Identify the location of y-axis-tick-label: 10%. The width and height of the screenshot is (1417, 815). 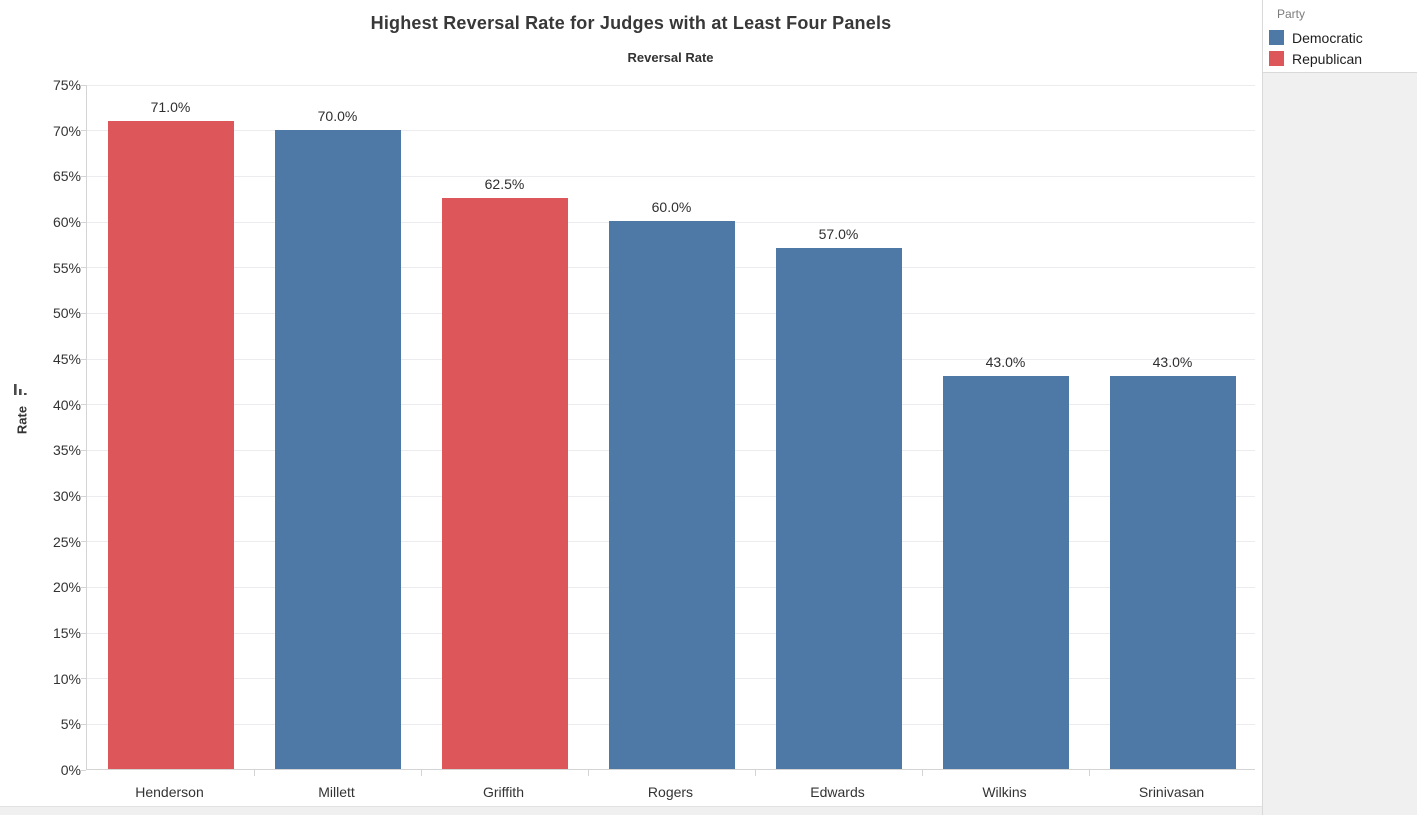
(66, 678).